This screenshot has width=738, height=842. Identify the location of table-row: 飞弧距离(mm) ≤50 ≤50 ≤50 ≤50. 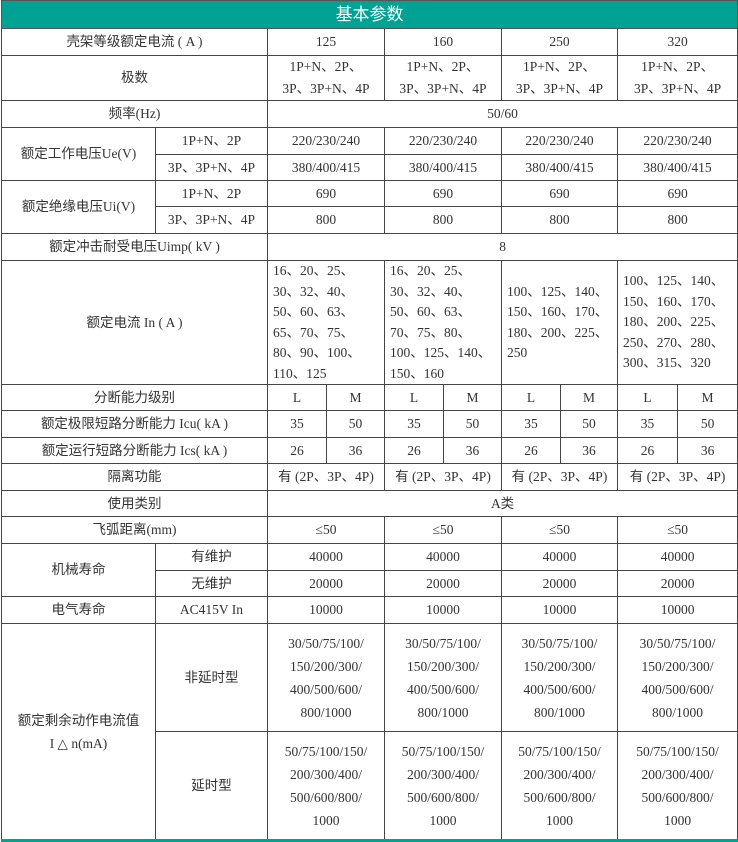
(369, 530).